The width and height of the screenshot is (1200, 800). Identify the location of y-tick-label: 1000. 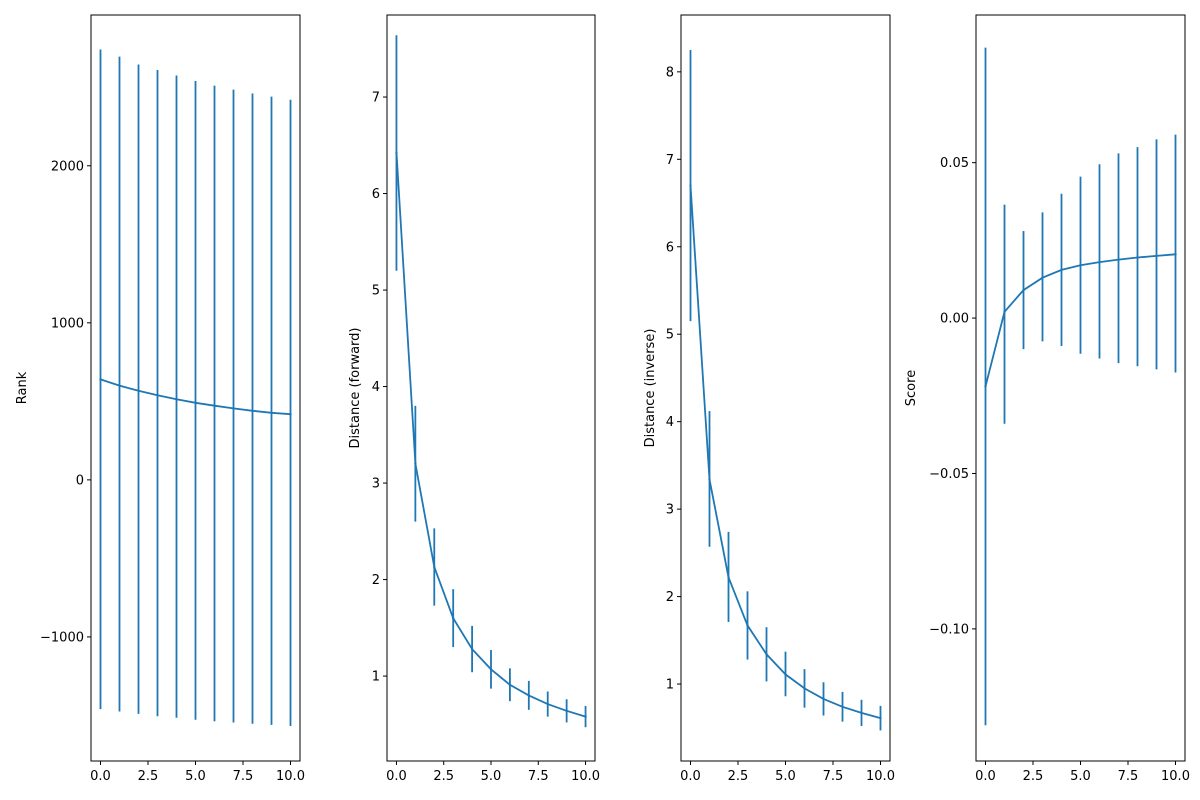
(67, 323).